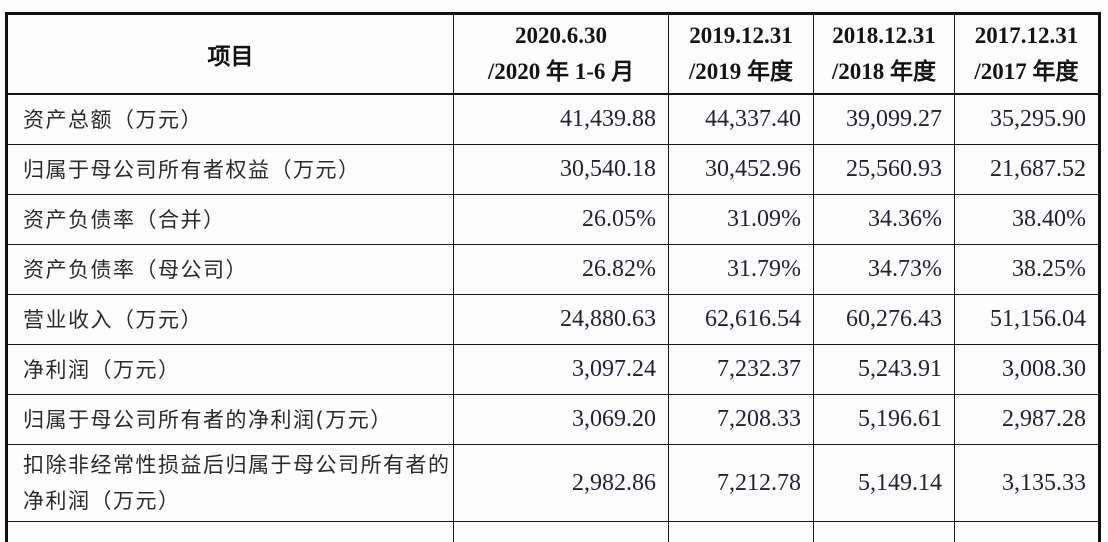 Image resolution: width=1108 pixels, height=542 pixels. Describe the element at coordinates (561, 420) in the screenshot. I see `cell-value: 3,069.20` at that location.